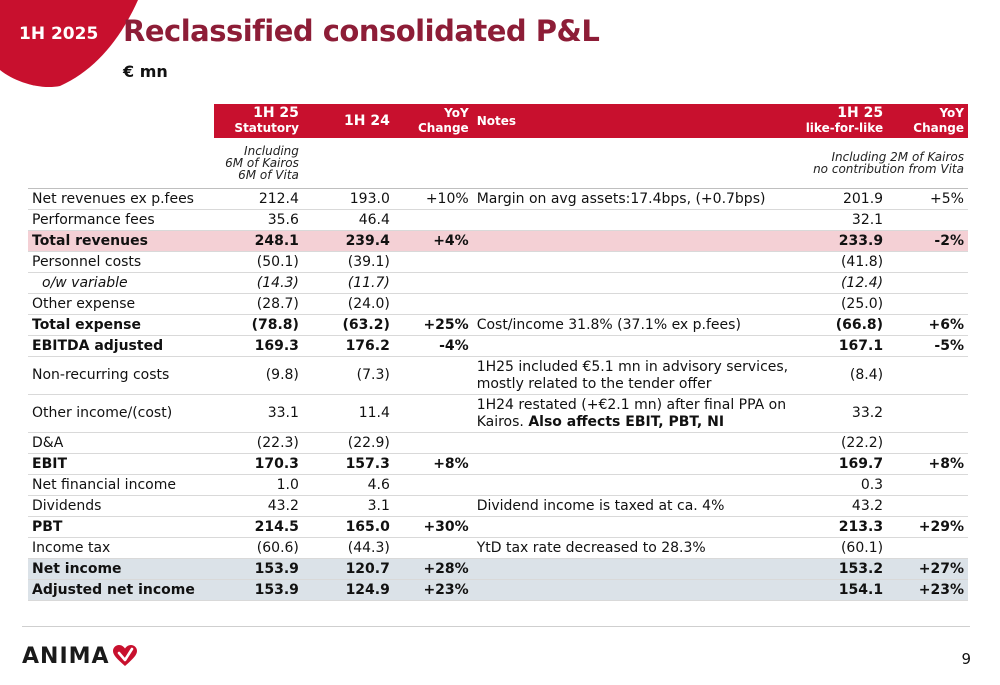  Describe the element at coordinates (433, 590) in the screenshot. I see `value-yoy: +23%` at that location.